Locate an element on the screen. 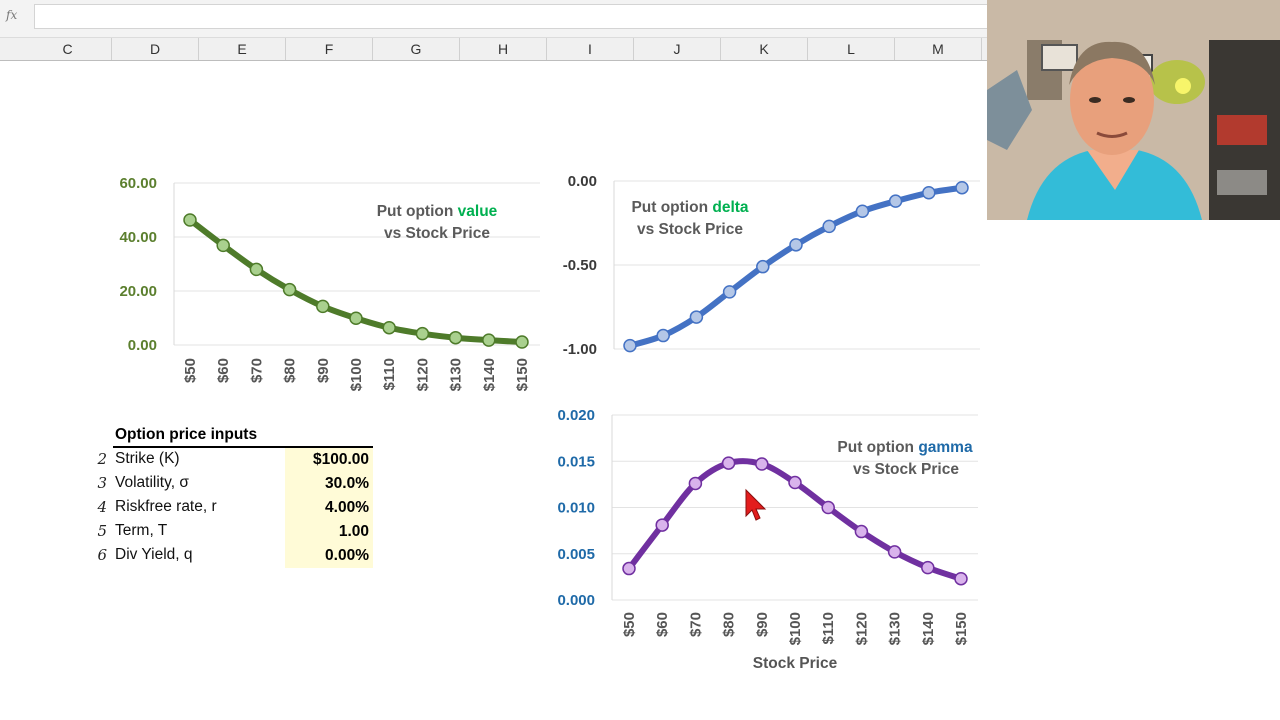  chart-title-value: Put option value is located at coordinates (437, 211).